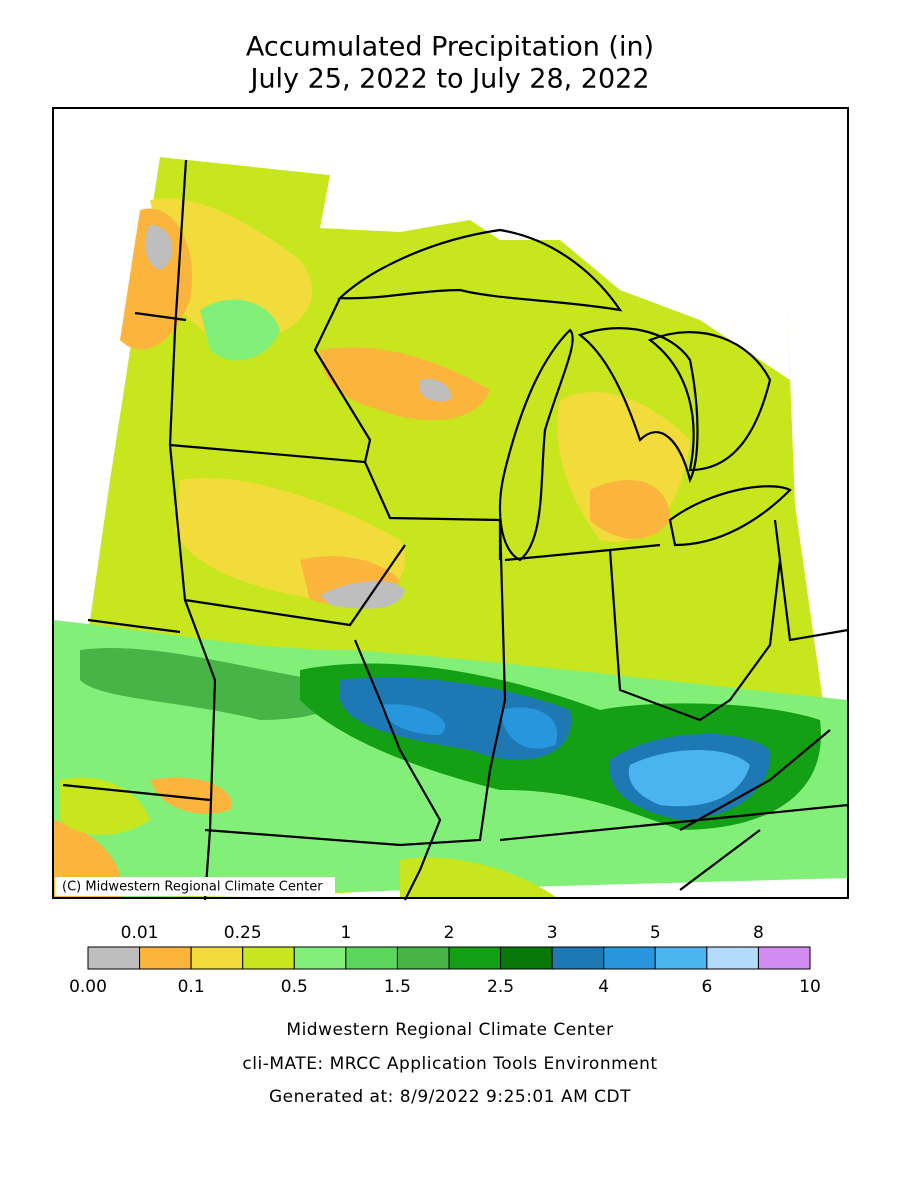 The image size is (900, 1200). I want to click on subtitle: July 25, 2022 to July 28, 2022, so click(448, 79).